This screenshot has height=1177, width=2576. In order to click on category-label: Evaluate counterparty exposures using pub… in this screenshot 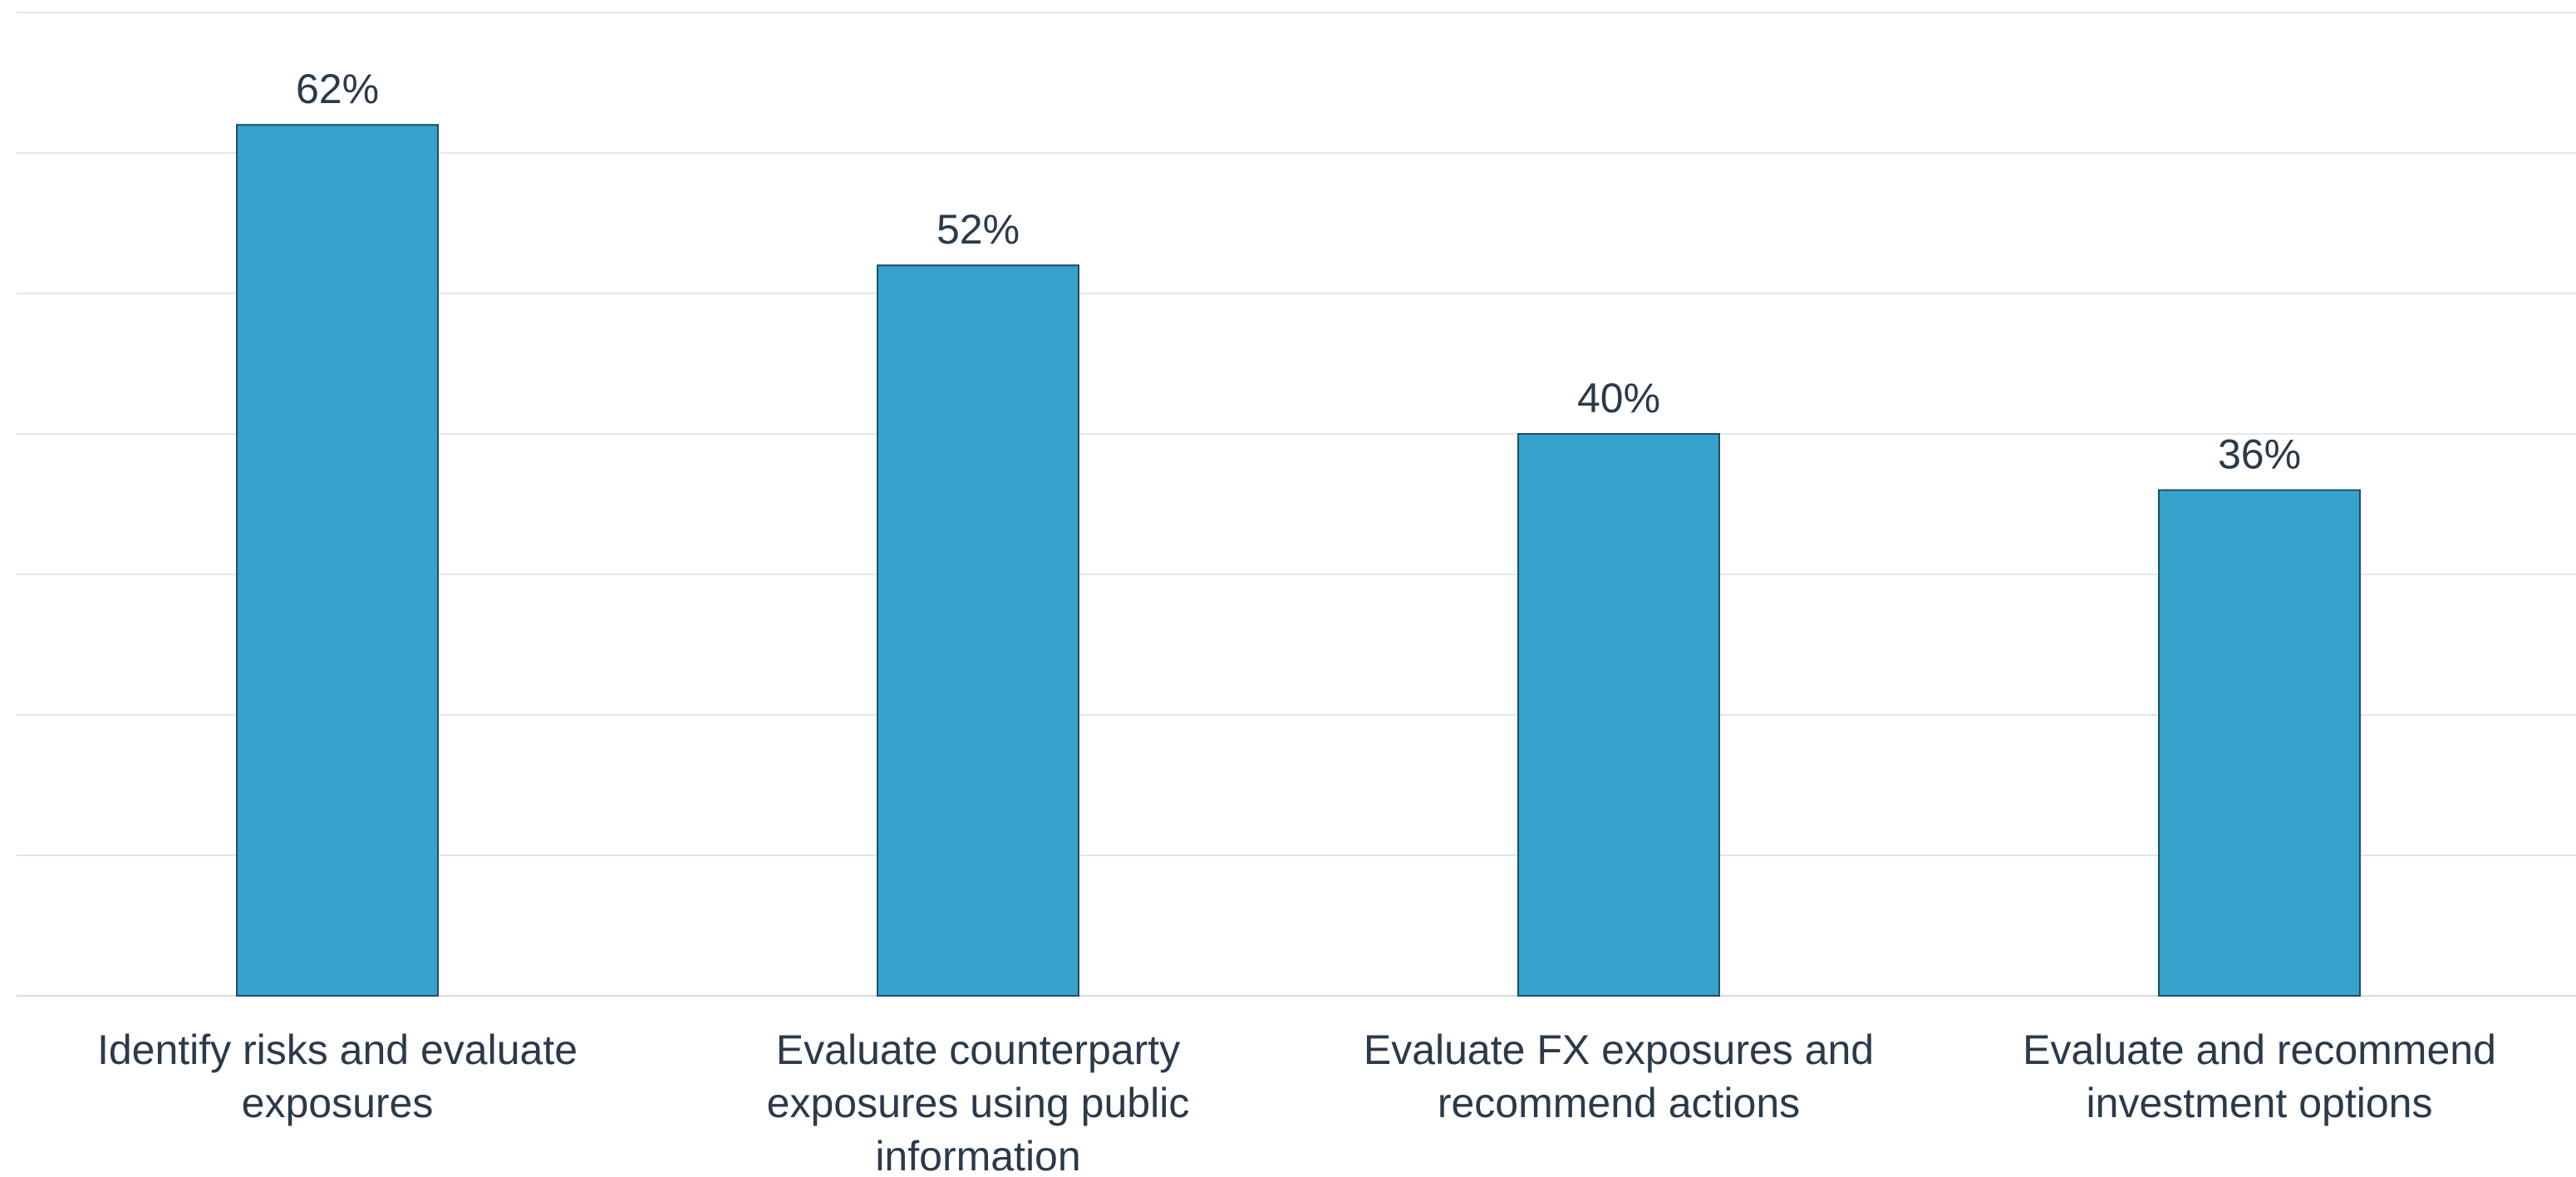, I will do `click(978, 1102)`.